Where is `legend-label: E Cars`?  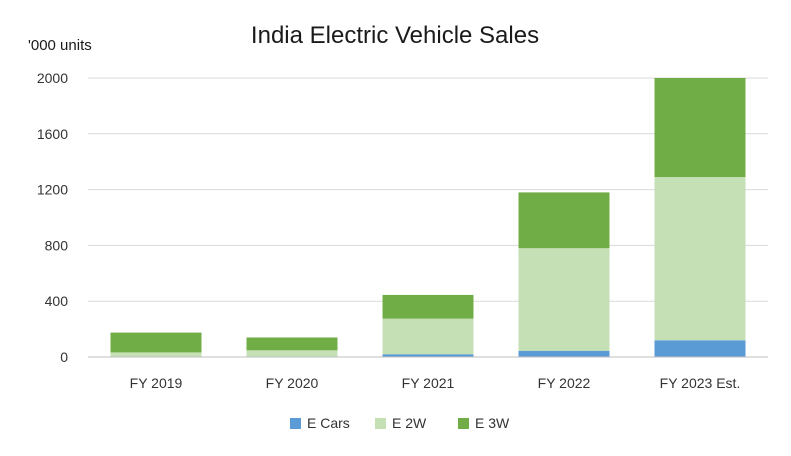
legend-label: E Cars is located at coordinates (328, 423).